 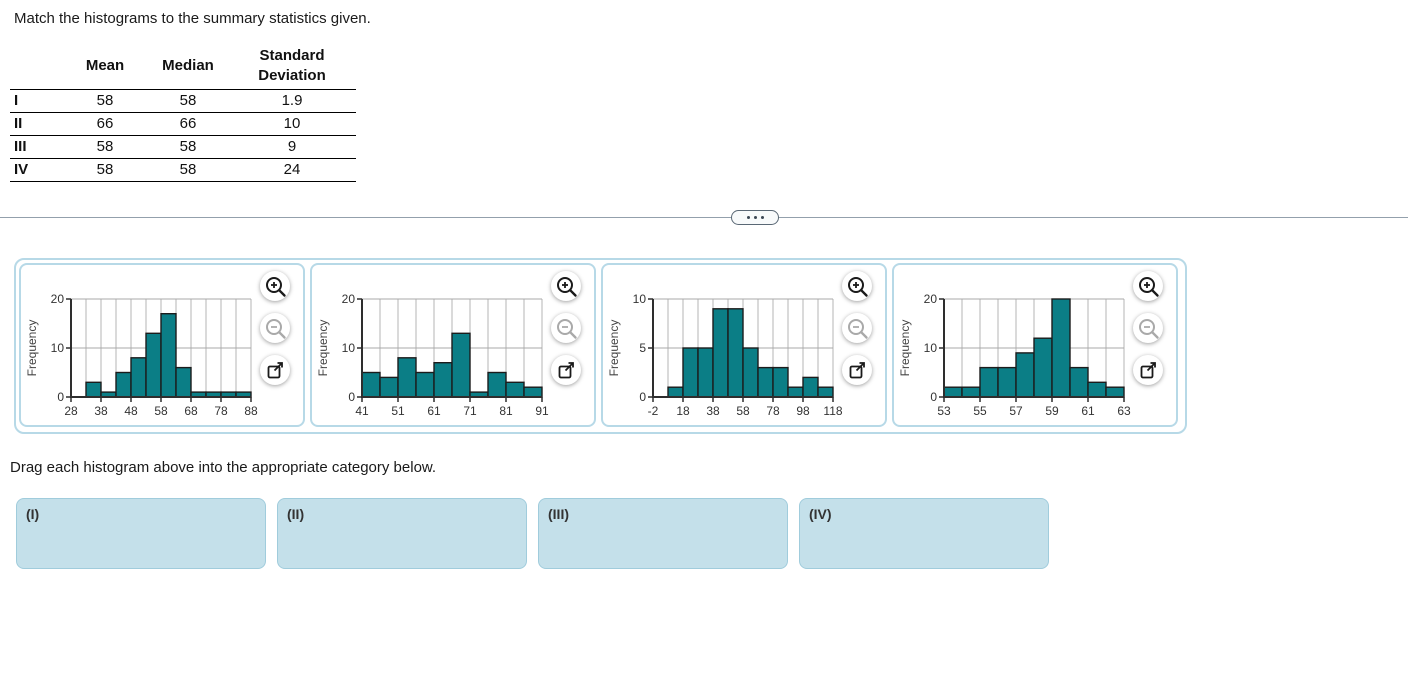 What do you see at coordinates (71, 411) in the screenshot?
I see `svg-text: 28` at bounding box center [71, 411].